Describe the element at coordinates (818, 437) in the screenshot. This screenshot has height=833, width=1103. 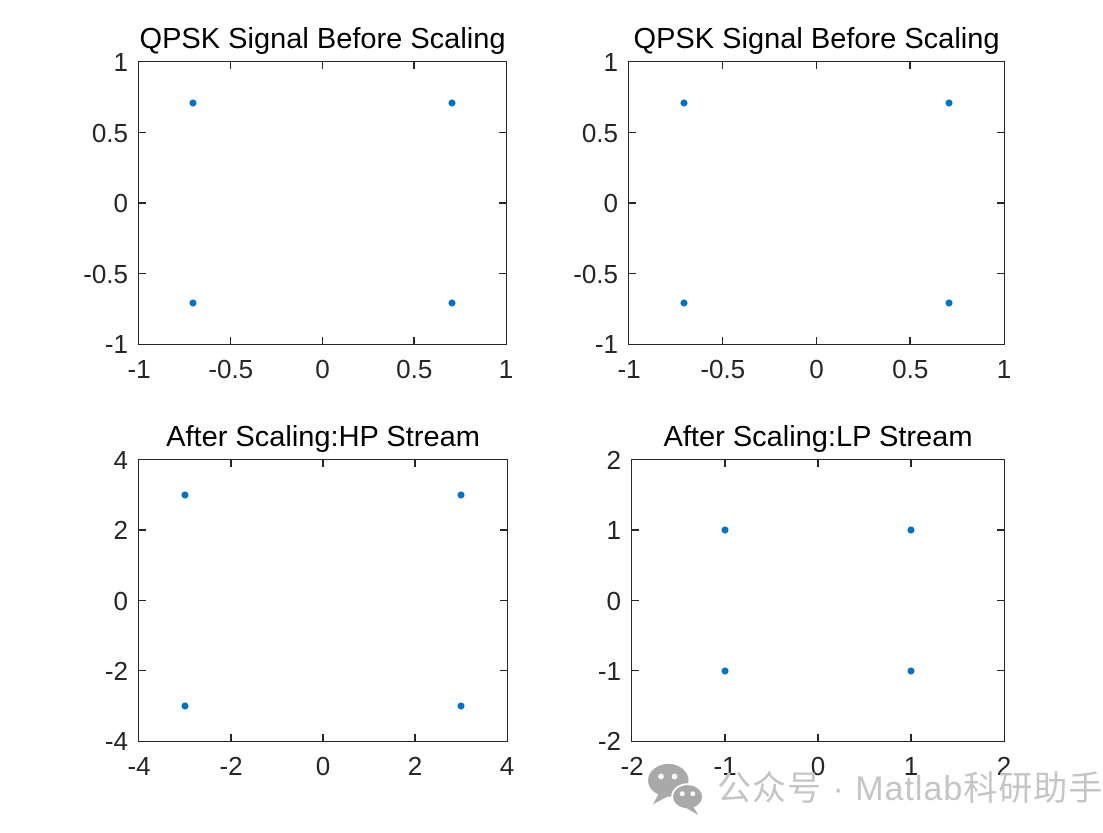
I see `chart-title: After Scaling:LP Stream` at that location.